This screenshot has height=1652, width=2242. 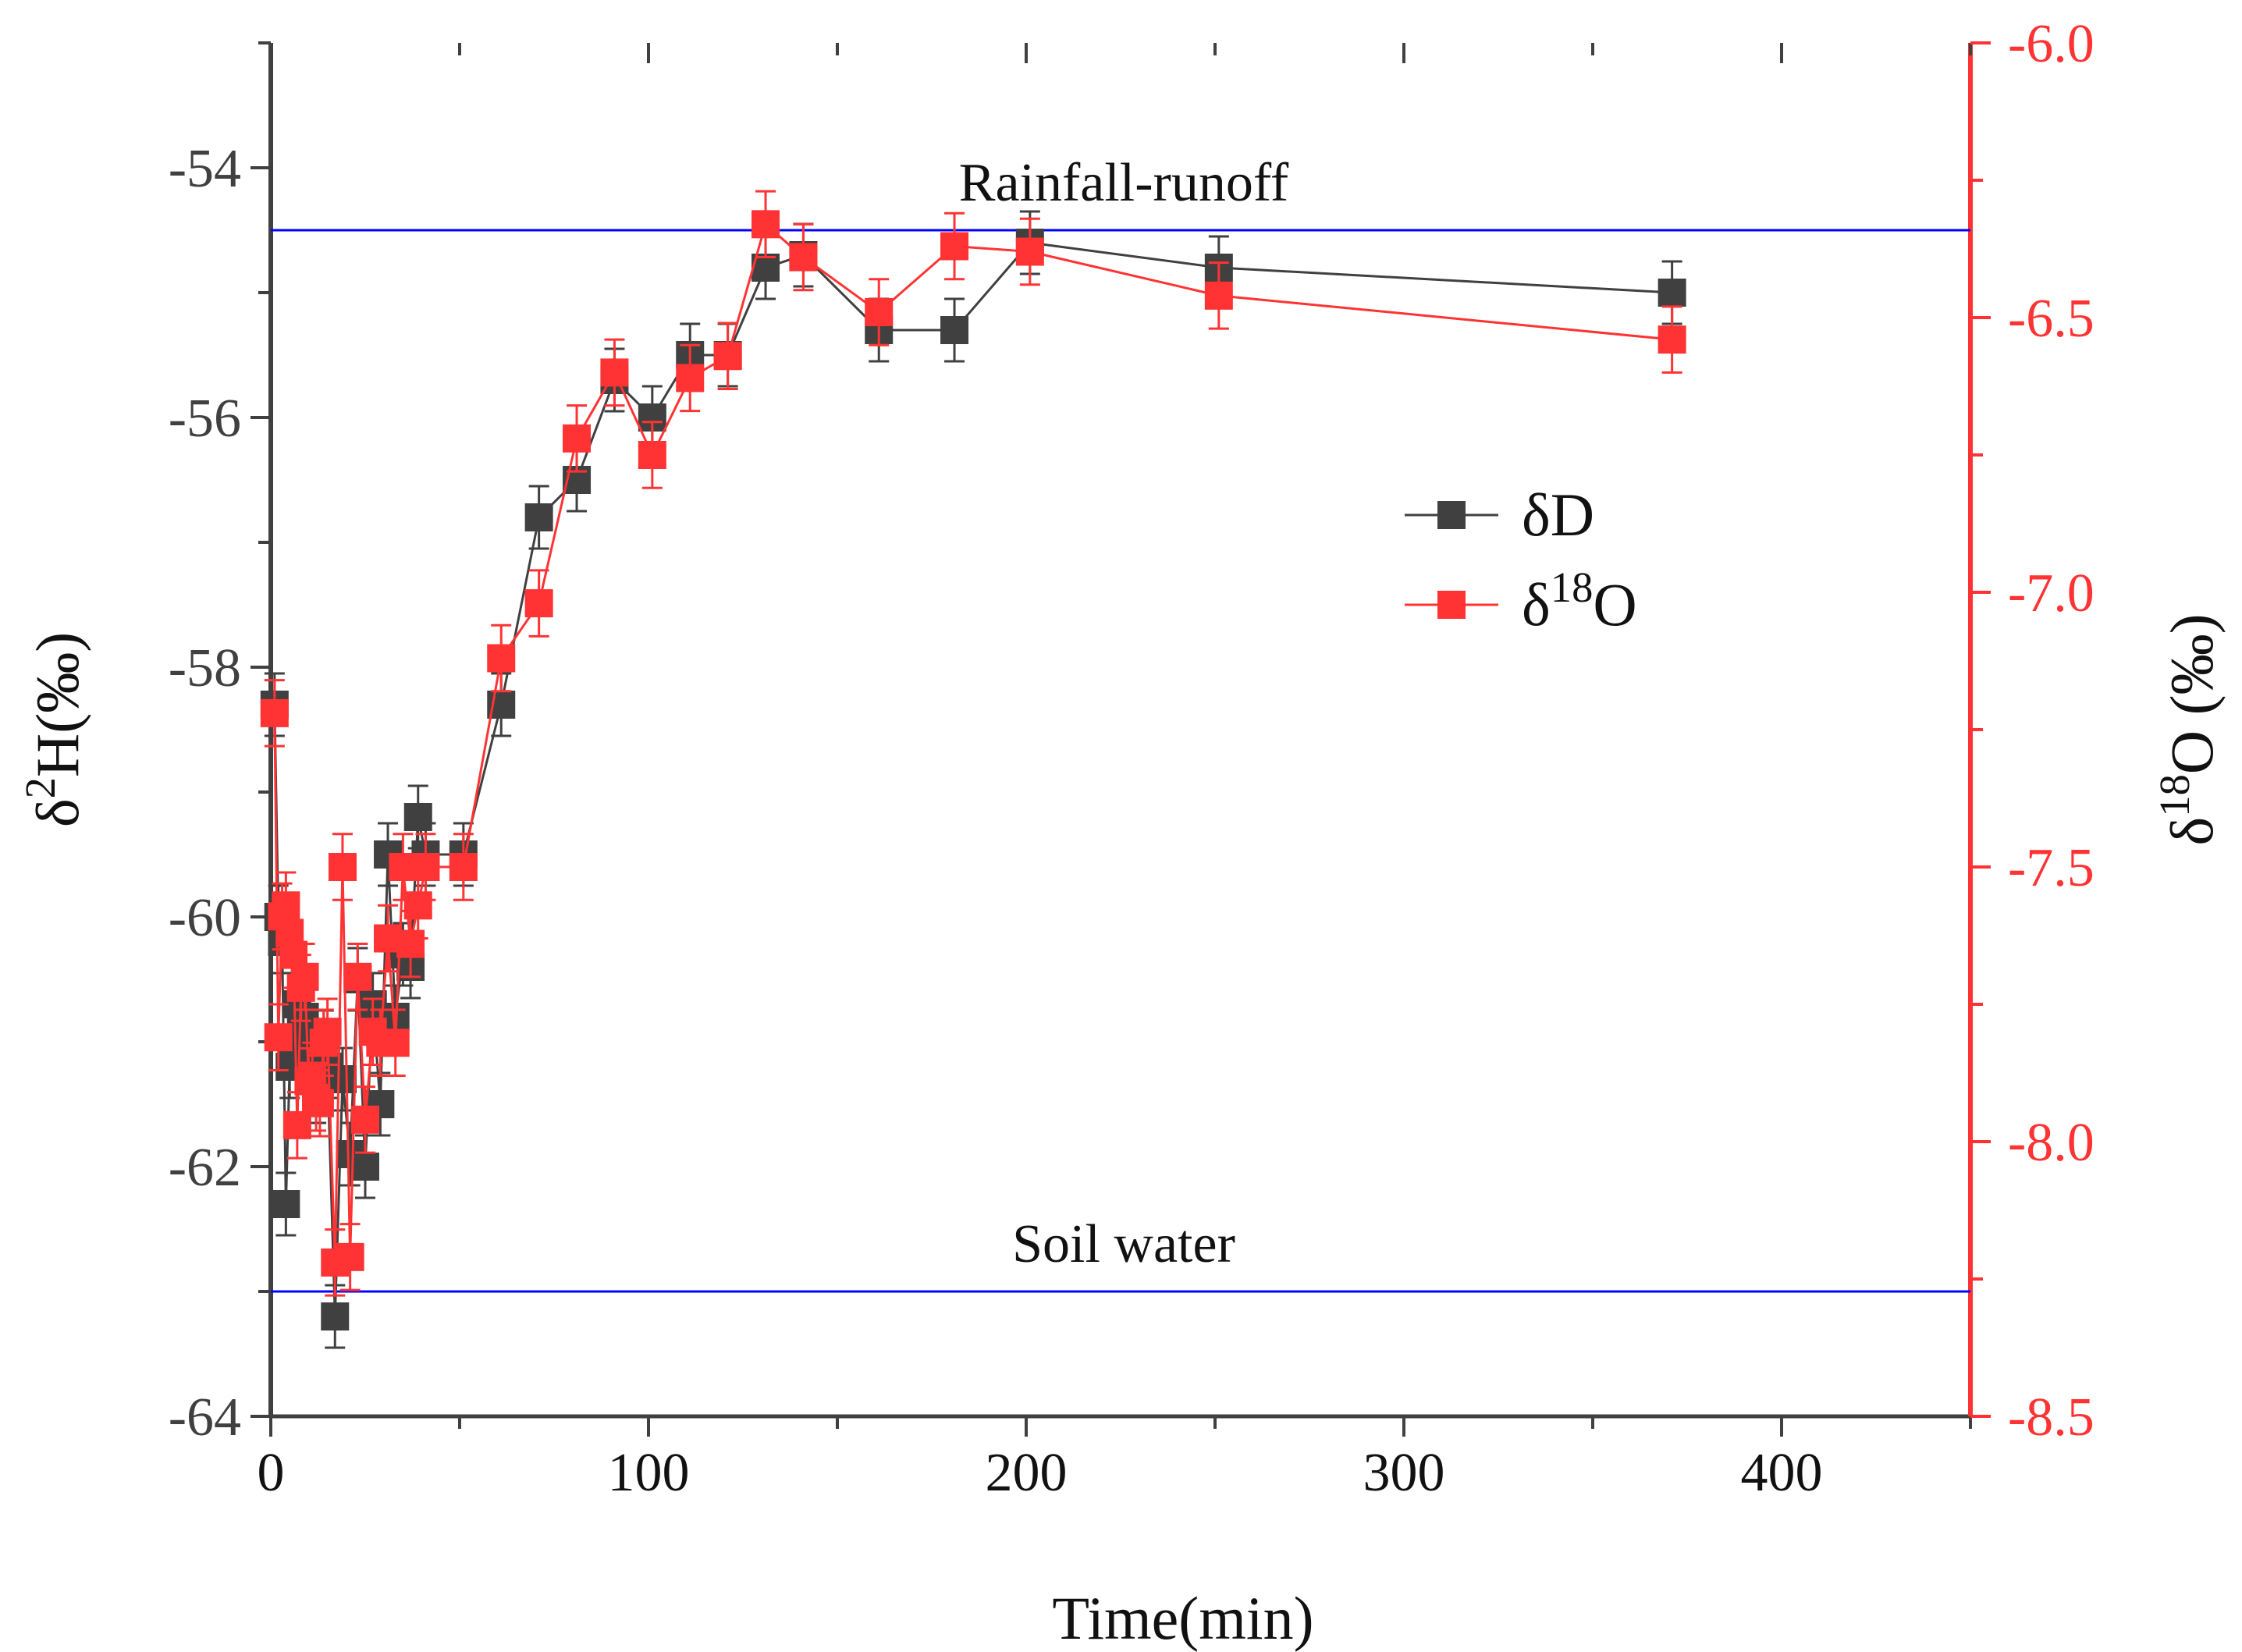 What do you see at coordinates (1558, 515) in the screenshot?
I see `legend-label: δD` at bounding box center [1558, 515].